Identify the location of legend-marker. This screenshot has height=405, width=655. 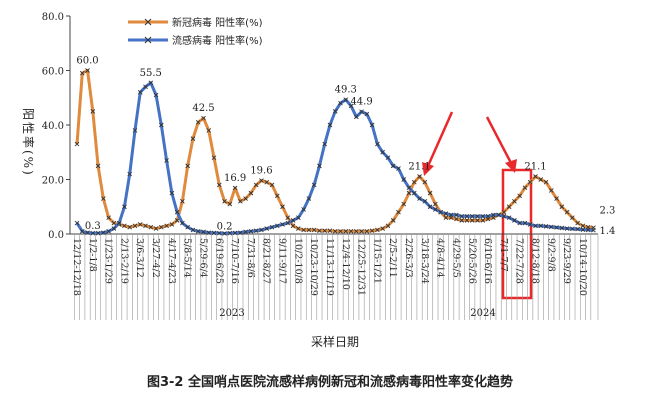
(148, 40).